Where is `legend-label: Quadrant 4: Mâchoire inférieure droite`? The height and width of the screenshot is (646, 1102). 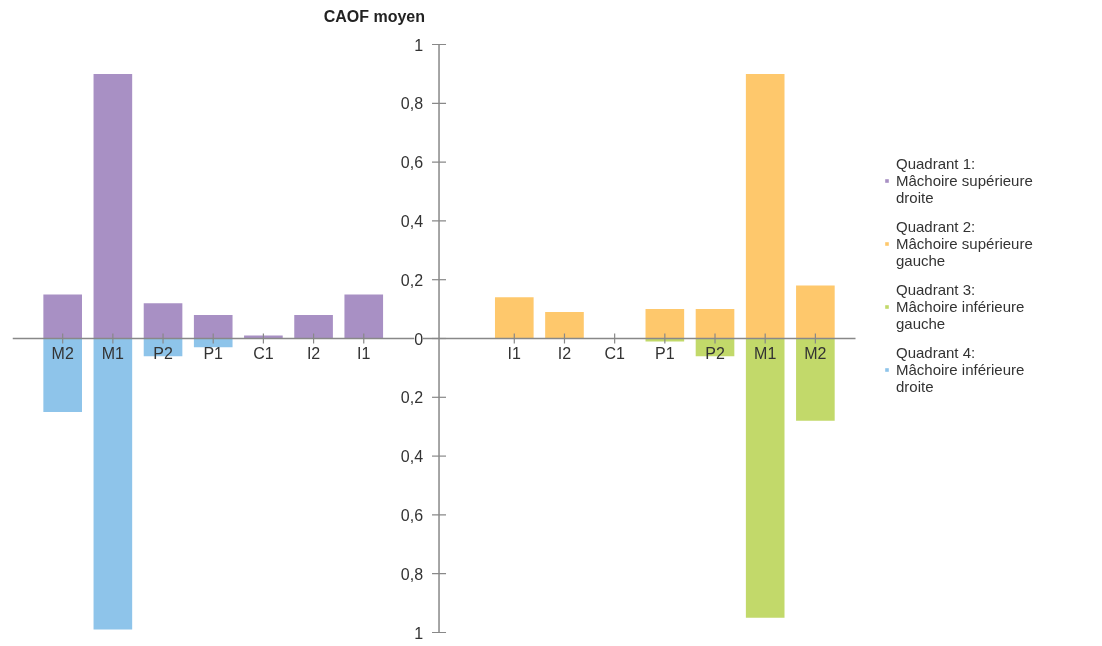
legend-label: Quadrant 4: Mâchoire inférieure droite is located at coordinates (960, 369).